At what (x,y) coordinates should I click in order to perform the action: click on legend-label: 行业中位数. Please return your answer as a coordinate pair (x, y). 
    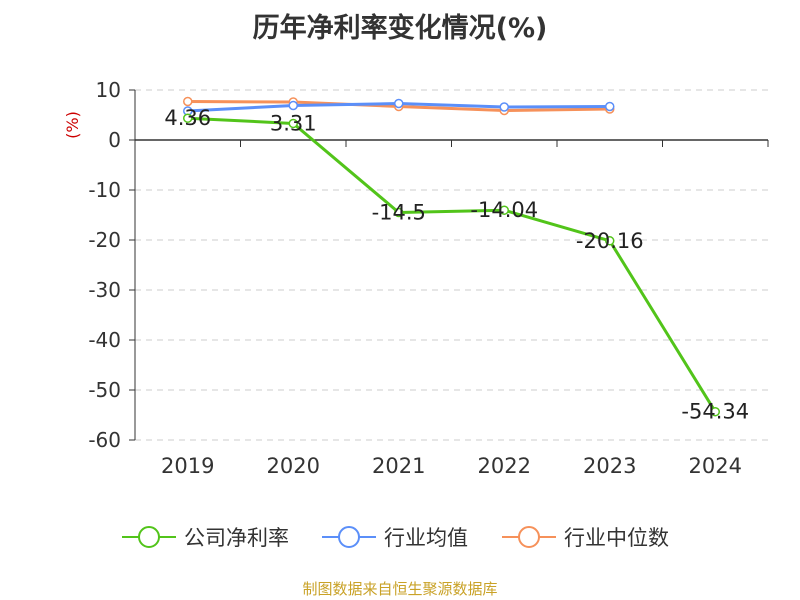
    Looking at the image, I should click on (616, 538).